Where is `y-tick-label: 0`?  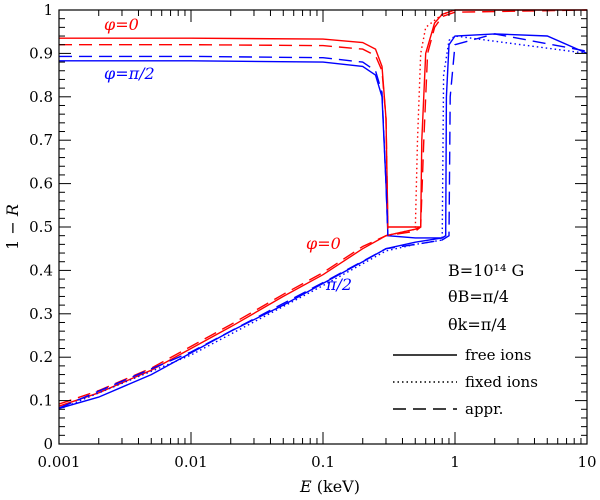
y-tick-label: 0 is located at coordinates (48, 444).